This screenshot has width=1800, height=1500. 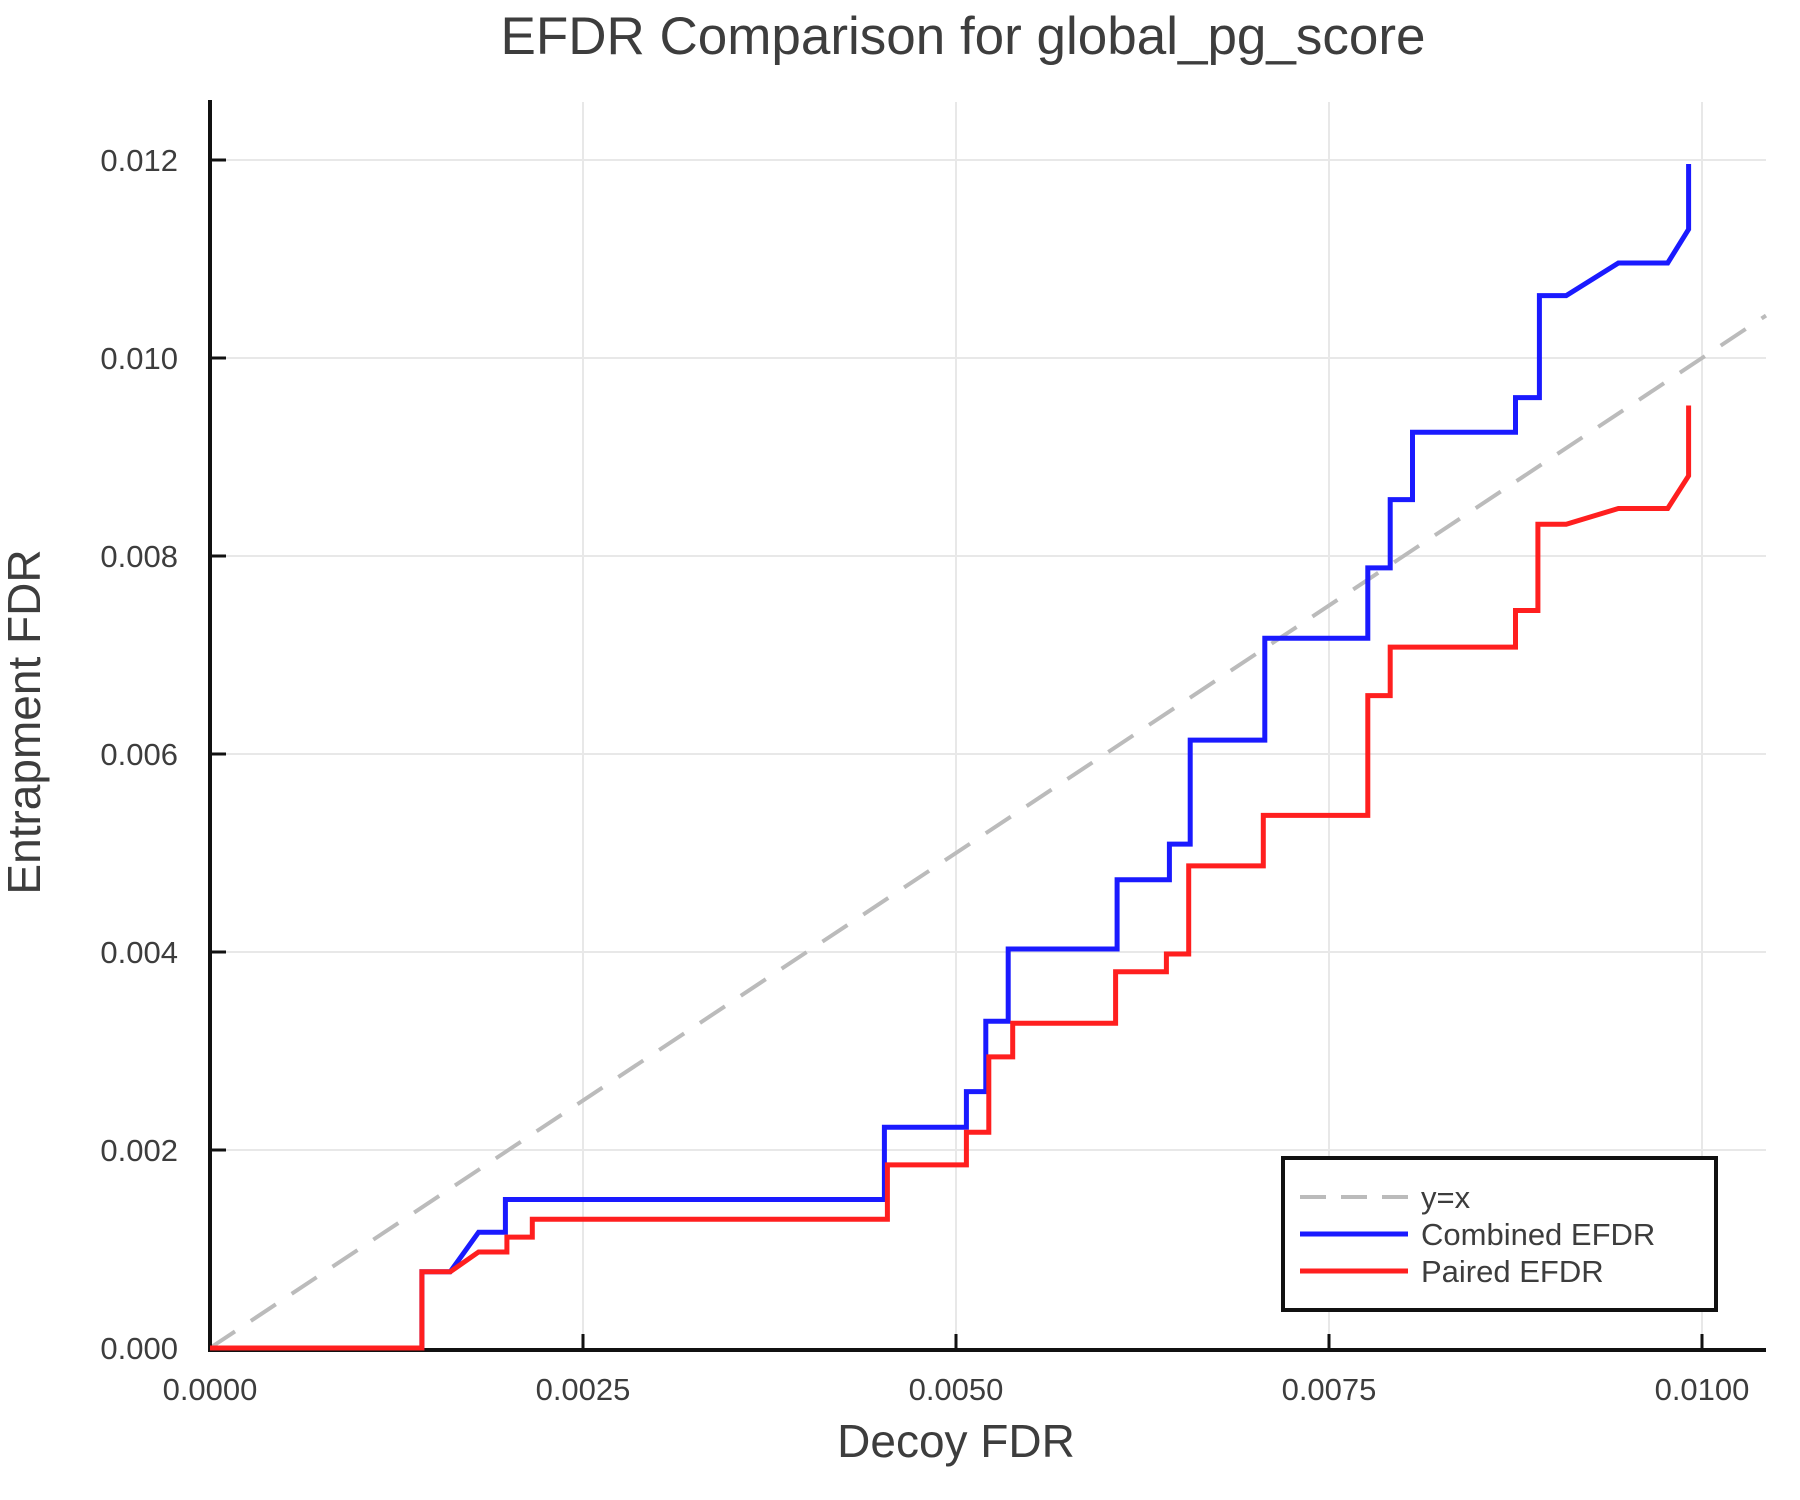 What do you see at coordinates (25, 721) in the screenshot?
I see `y-axis-label: Entrapment FDR` at bounding box center [25, 721].